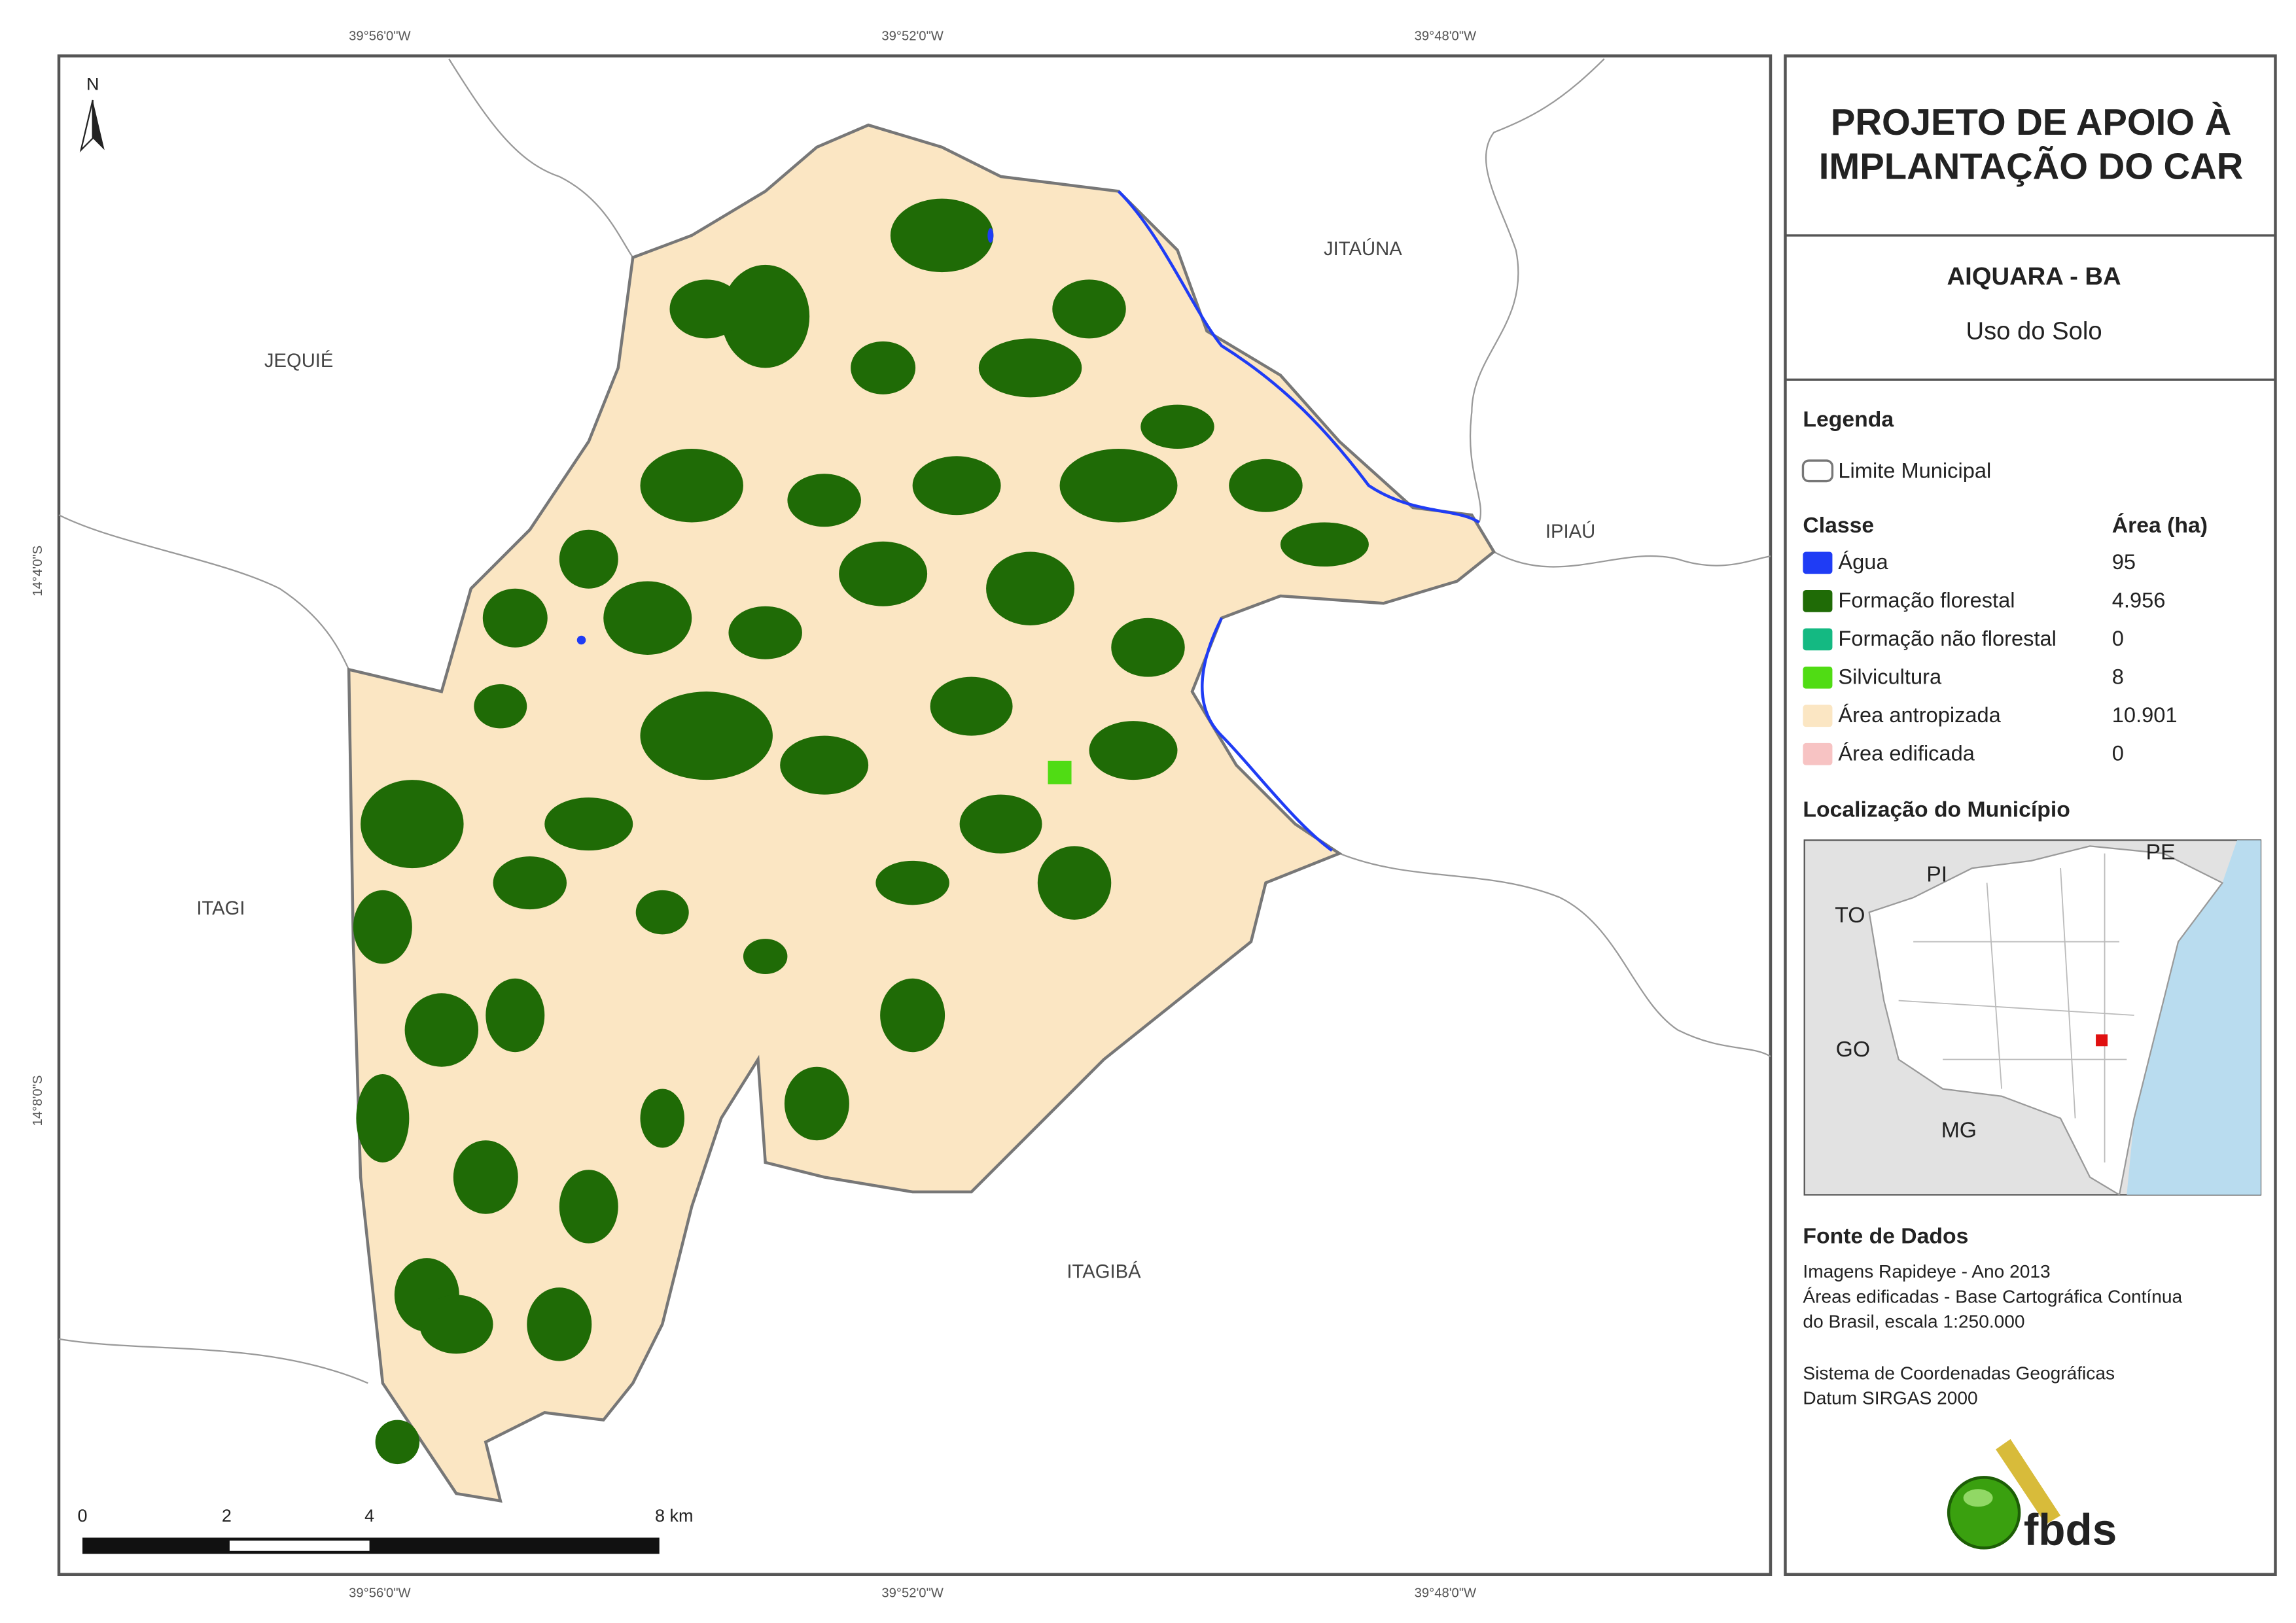 This screenshot has width=2296, height=1623. I want to click on legend-label: Limite Municipal, so click(1914, 471).